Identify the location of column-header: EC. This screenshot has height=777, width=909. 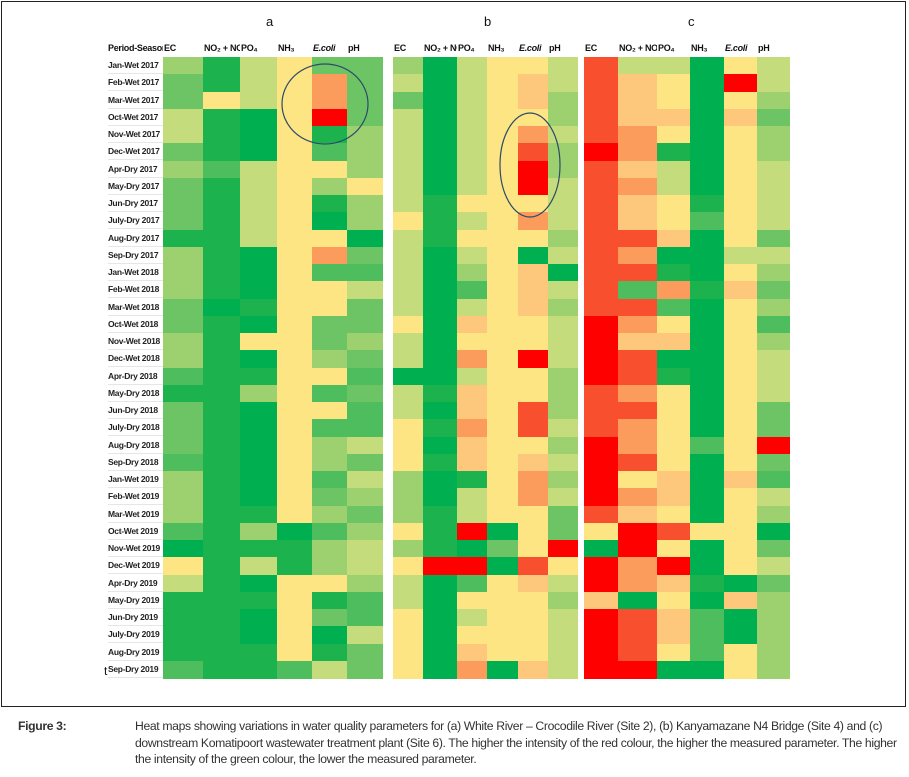
(400, 48).